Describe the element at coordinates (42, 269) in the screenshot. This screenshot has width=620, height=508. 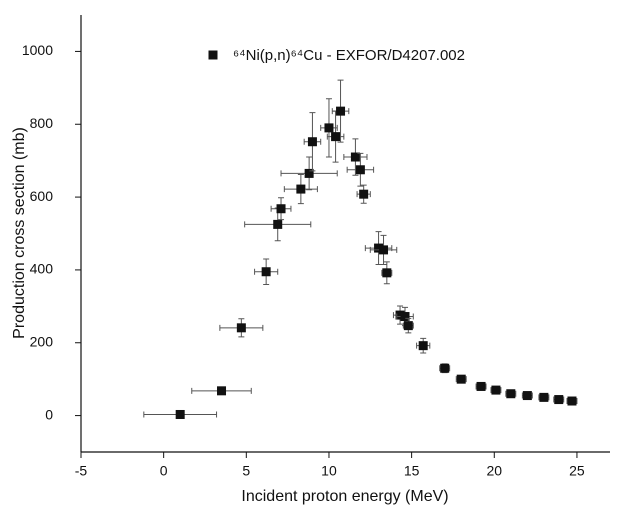
I see `y-tick-label: 400` at that location.